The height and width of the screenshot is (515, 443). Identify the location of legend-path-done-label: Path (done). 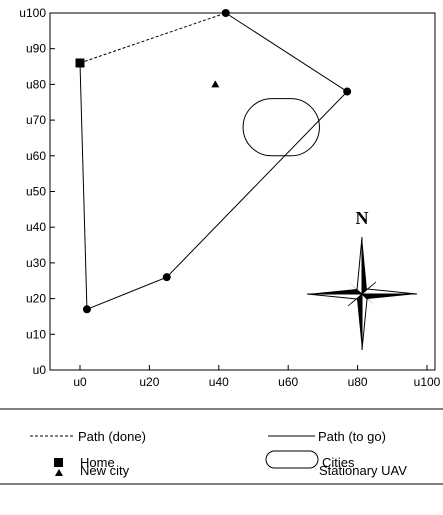
(112, 436).